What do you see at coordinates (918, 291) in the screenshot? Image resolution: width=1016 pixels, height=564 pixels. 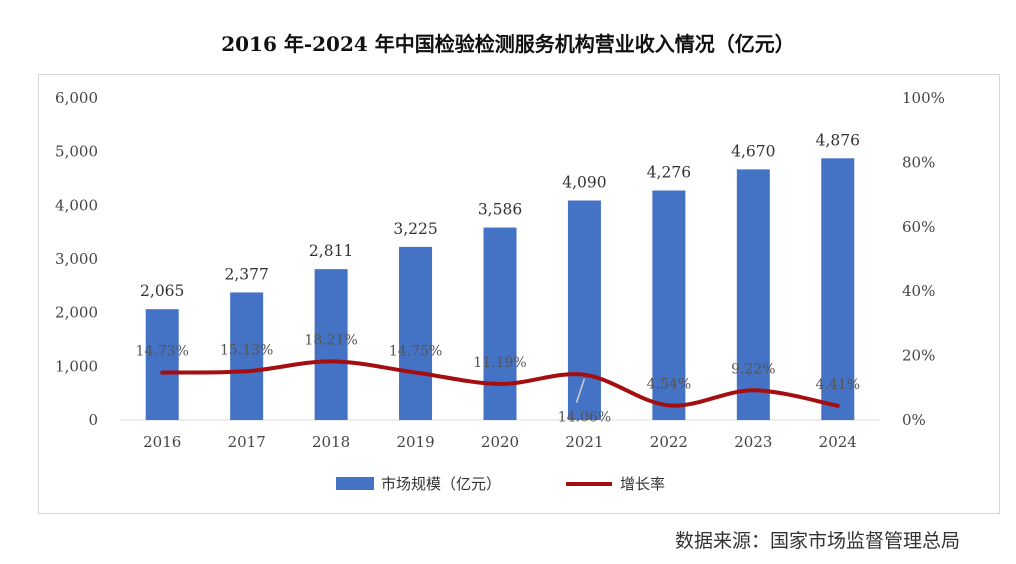 I see `right-axis-tick-label: 40%` at bounding box center [918, 291].